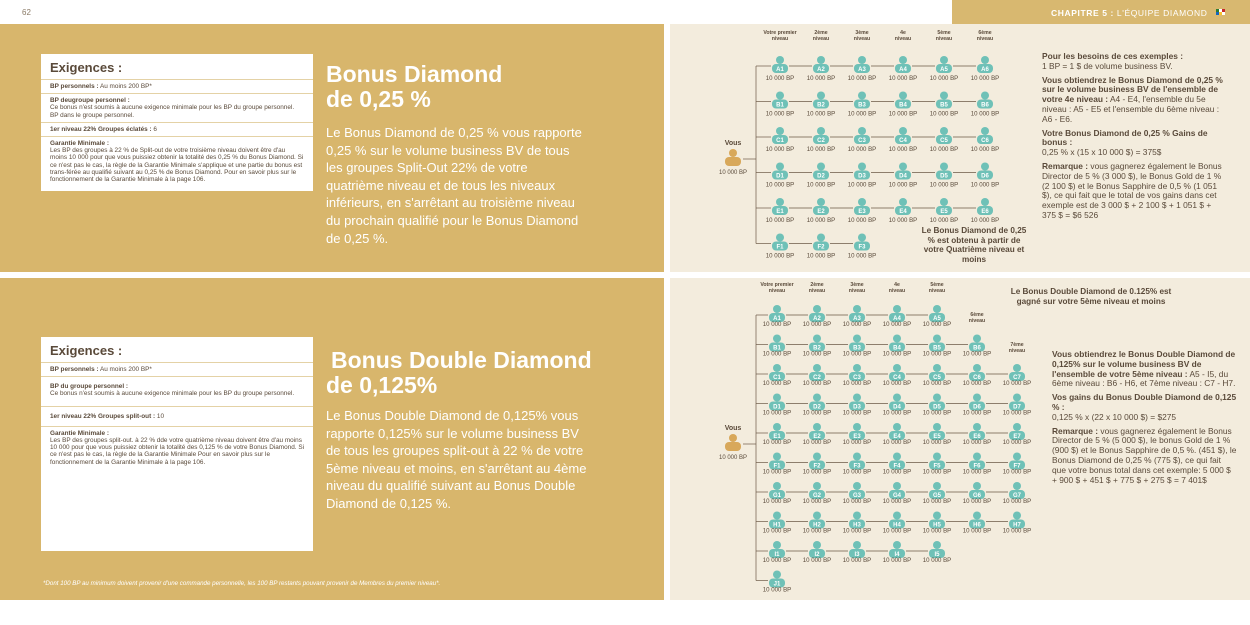 Image resolution: width=1250 pixels, height=625 pixels. Describe the element at coordinates (897, 437) in the screenshot. I see `svg-text: E4` at that location.